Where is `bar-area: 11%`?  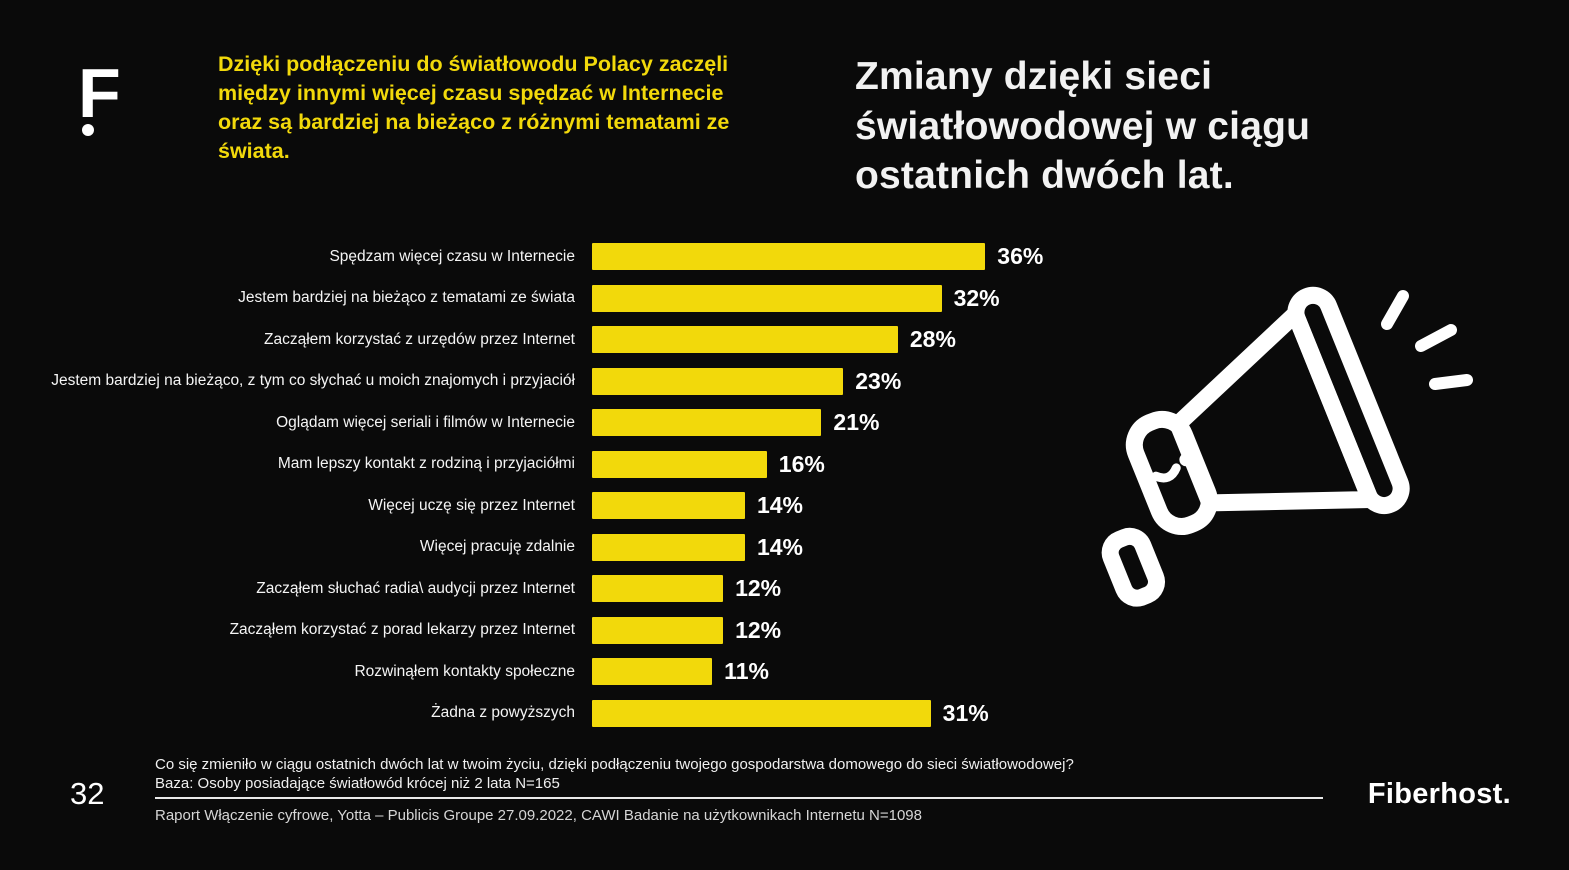 bar-area: 11% is located at coordinates (853, 672).